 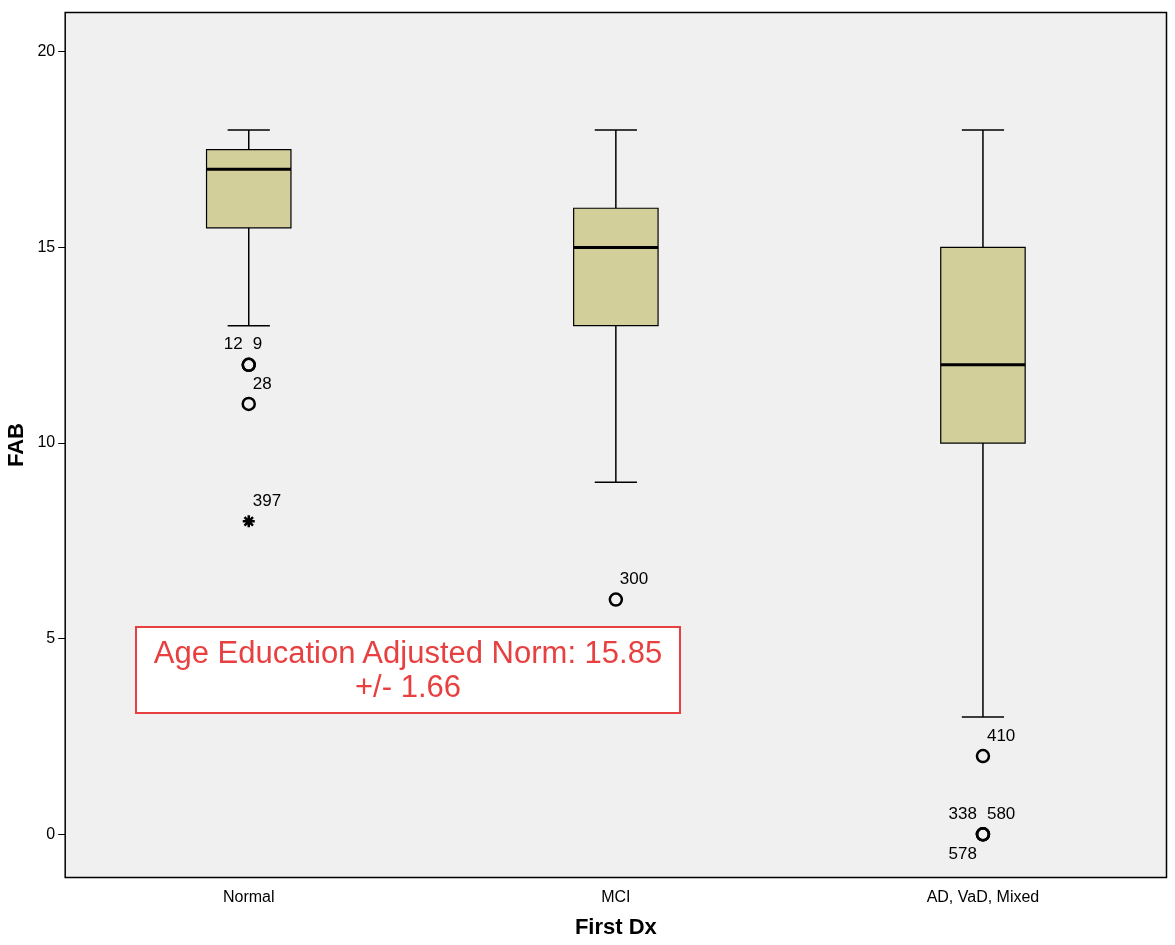 What do you see at coordinates (233, 344) in the screenshot?
I see `annotation: 12` at bounding box center [233, 344].